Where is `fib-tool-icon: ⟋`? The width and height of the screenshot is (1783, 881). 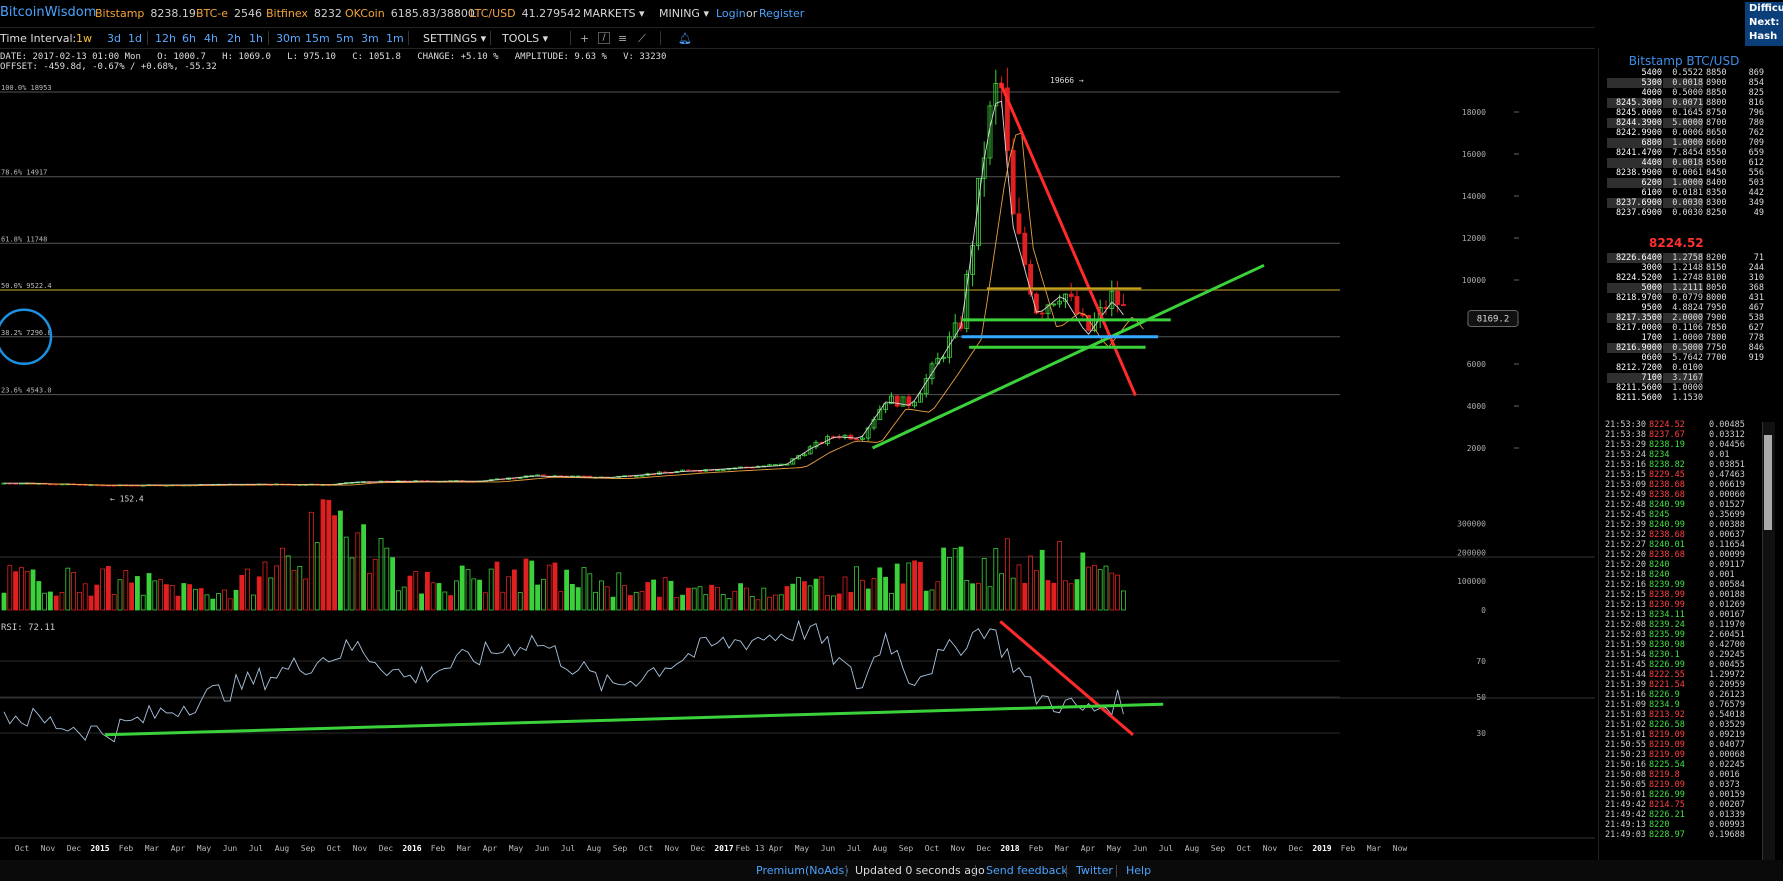
fib-tool-icon: ⟋ is located at coordinates (642, 38).